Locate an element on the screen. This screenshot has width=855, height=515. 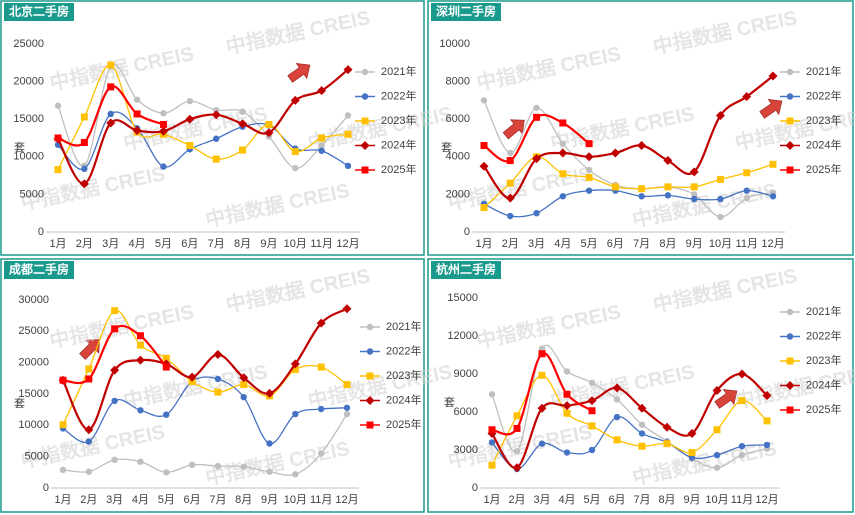
y-tick-label: 5000 is located at coordinates (32, 194).